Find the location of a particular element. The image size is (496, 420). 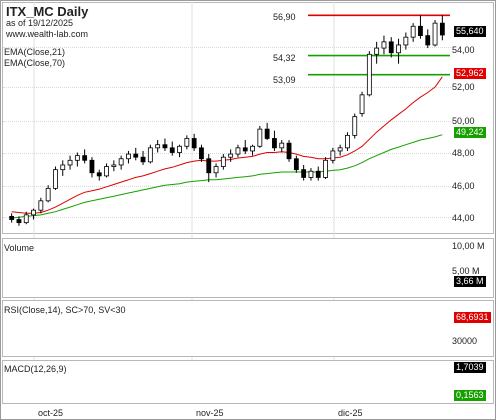

price-tick-44: 44,00 is located at coordinates (463, 218).